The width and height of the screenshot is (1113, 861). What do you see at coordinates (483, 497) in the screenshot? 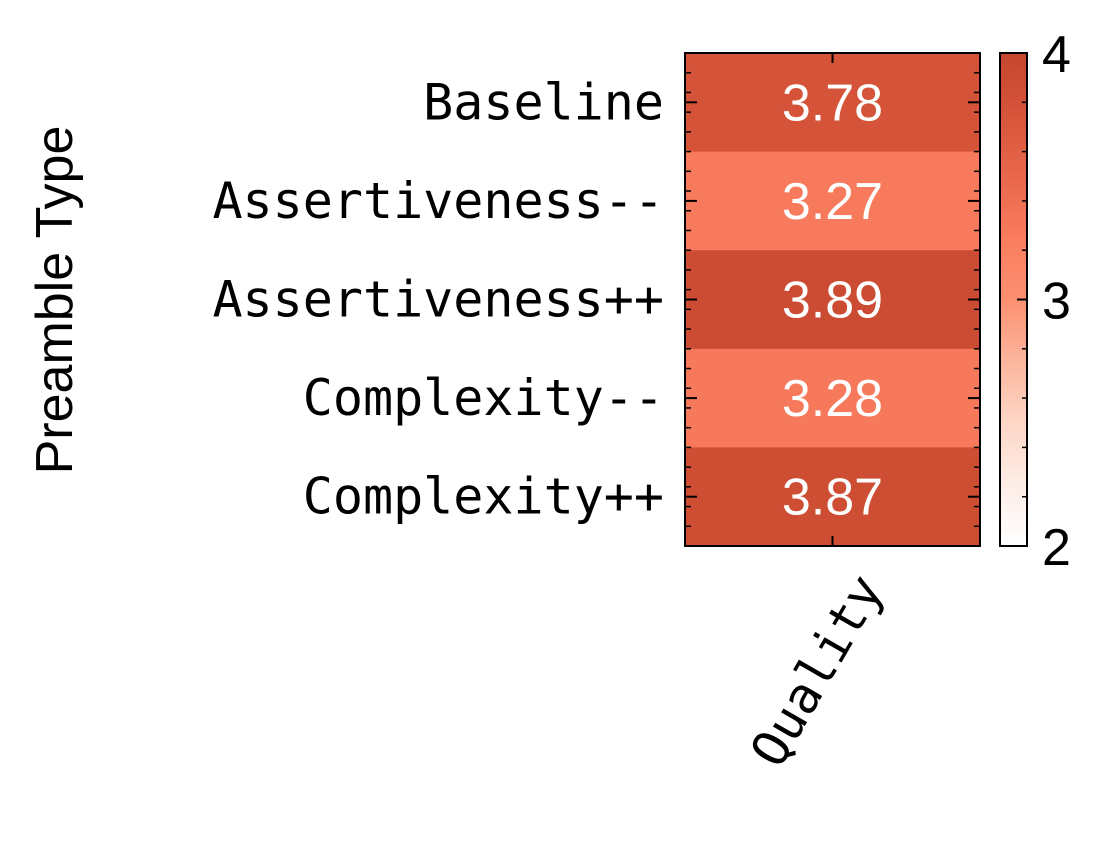
I see `row-label: Complexity++` at bounding box center [483, 497].